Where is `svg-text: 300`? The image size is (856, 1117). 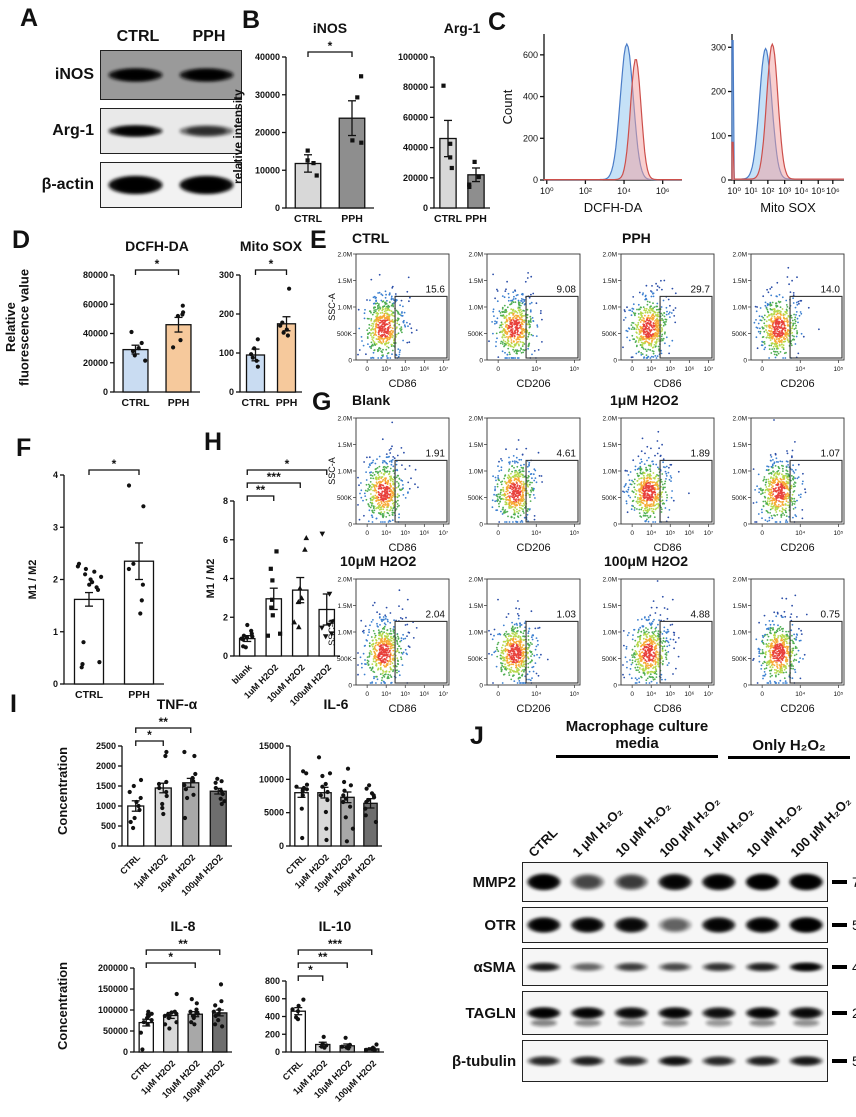 svg-text: 300 is located at coordinates (718, 47).